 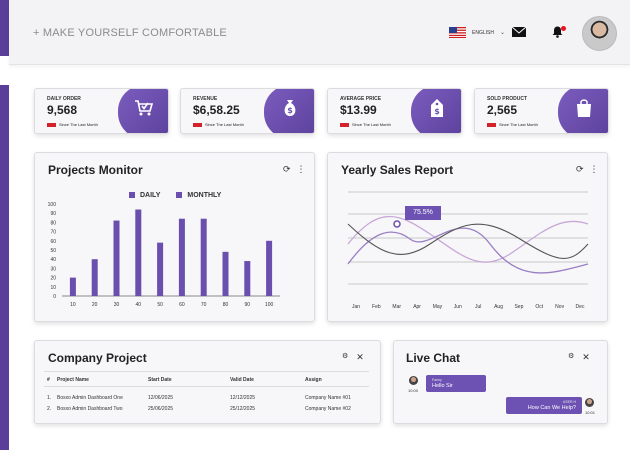 I want to click on x-tick-label: Aug, so click(x=498, y=307).